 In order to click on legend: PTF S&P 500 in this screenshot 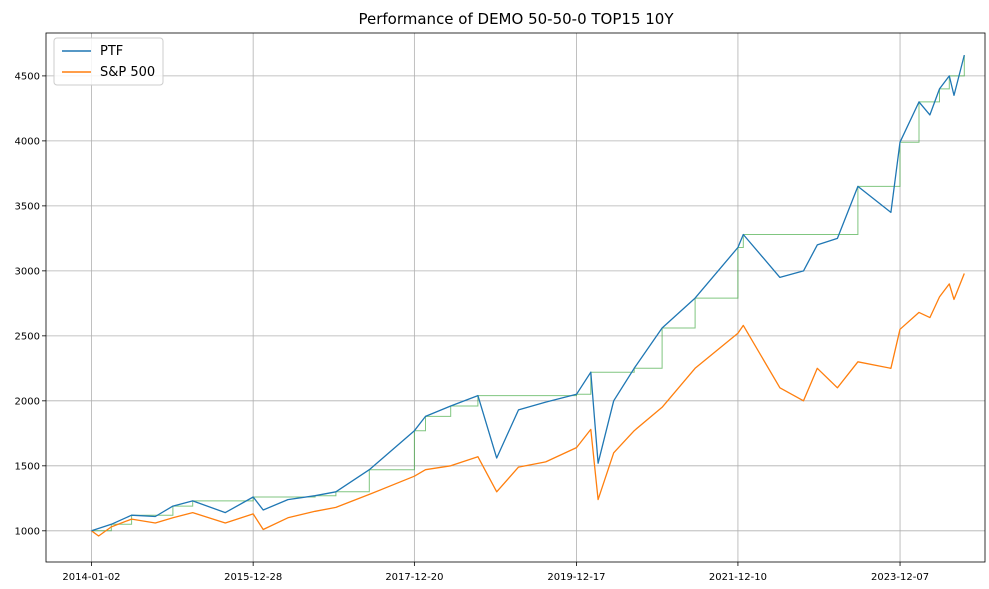, I will do `click(108, 61)`.